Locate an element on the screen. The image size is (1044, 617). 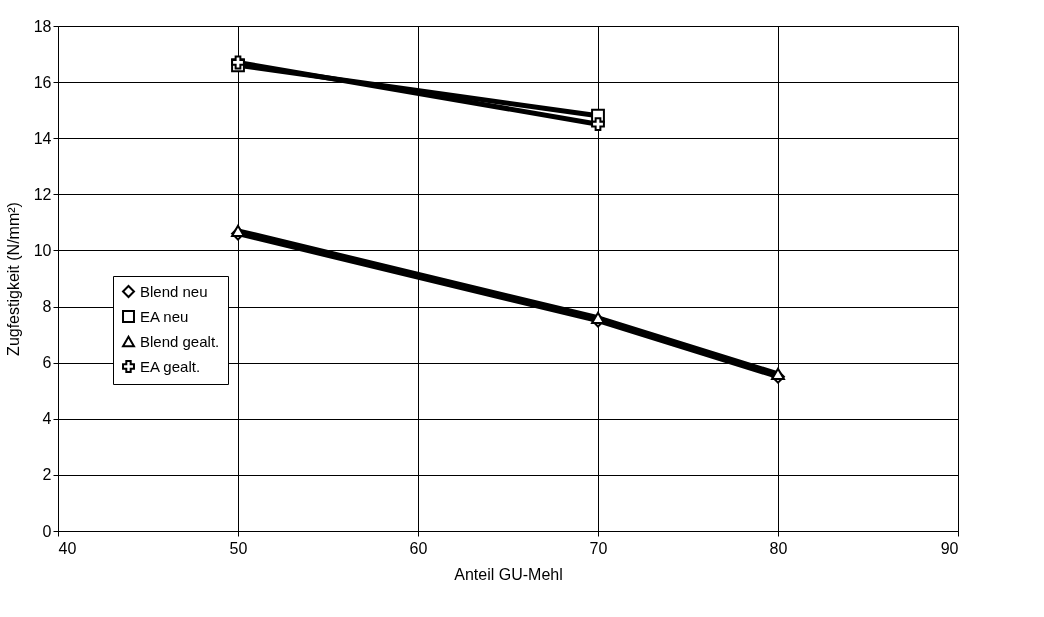
legend-label: Blend gealt. is located at coordinates (180, 341).